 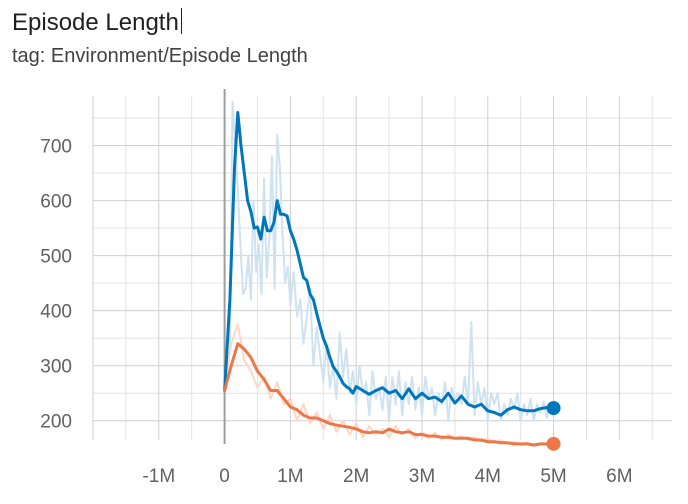 I want to click on chart-title: Episode Length, so click(x=95, y=22).